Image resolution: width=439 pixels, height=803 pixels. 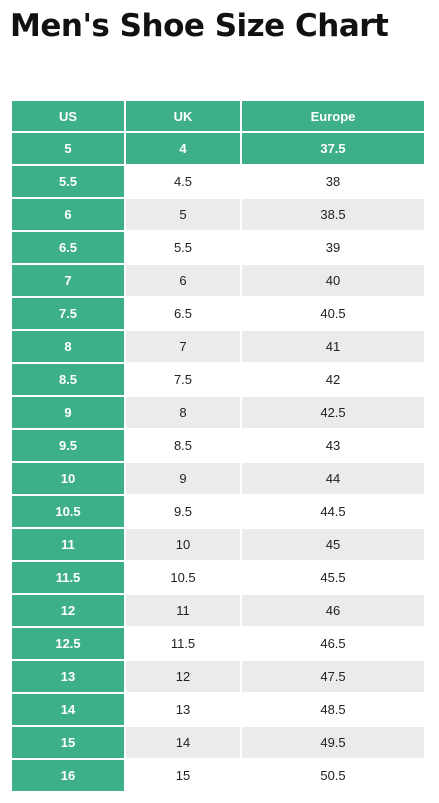 I want to click on table-row: 11.5 10.5 45.5, so click(x=218, y=577).